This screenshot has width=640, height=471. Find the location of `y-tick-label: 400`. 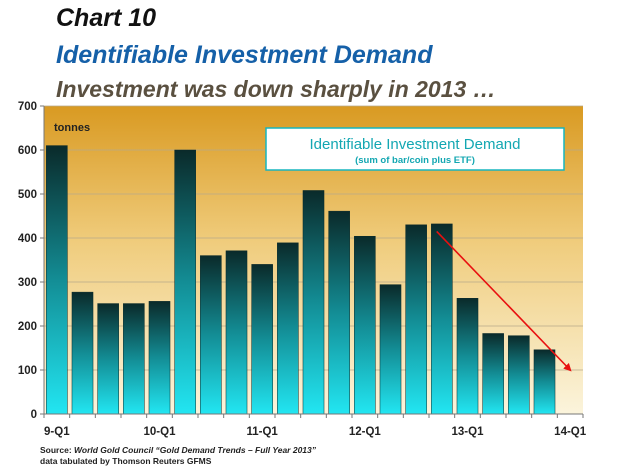

y-tick-label: 400 is located at coordinates (27, 239).